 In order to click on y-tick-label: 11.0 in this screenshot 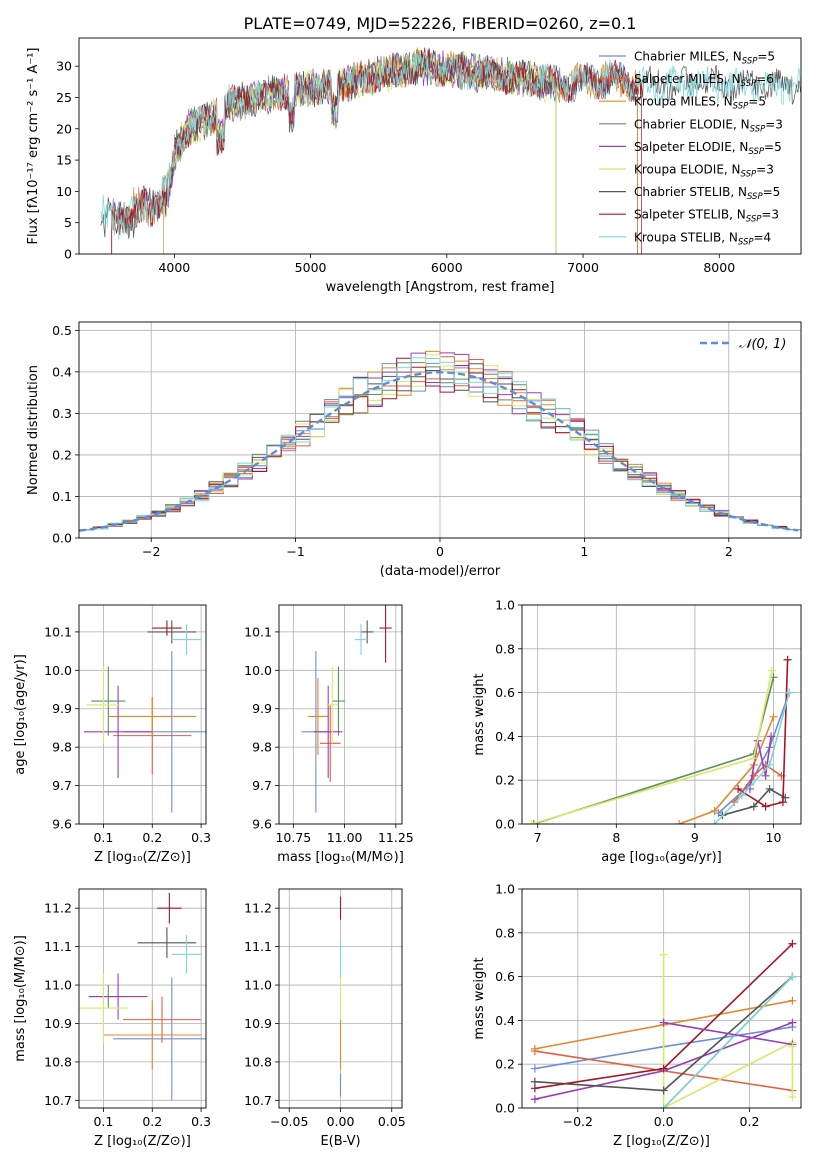, I will do `click(258, 985)`.